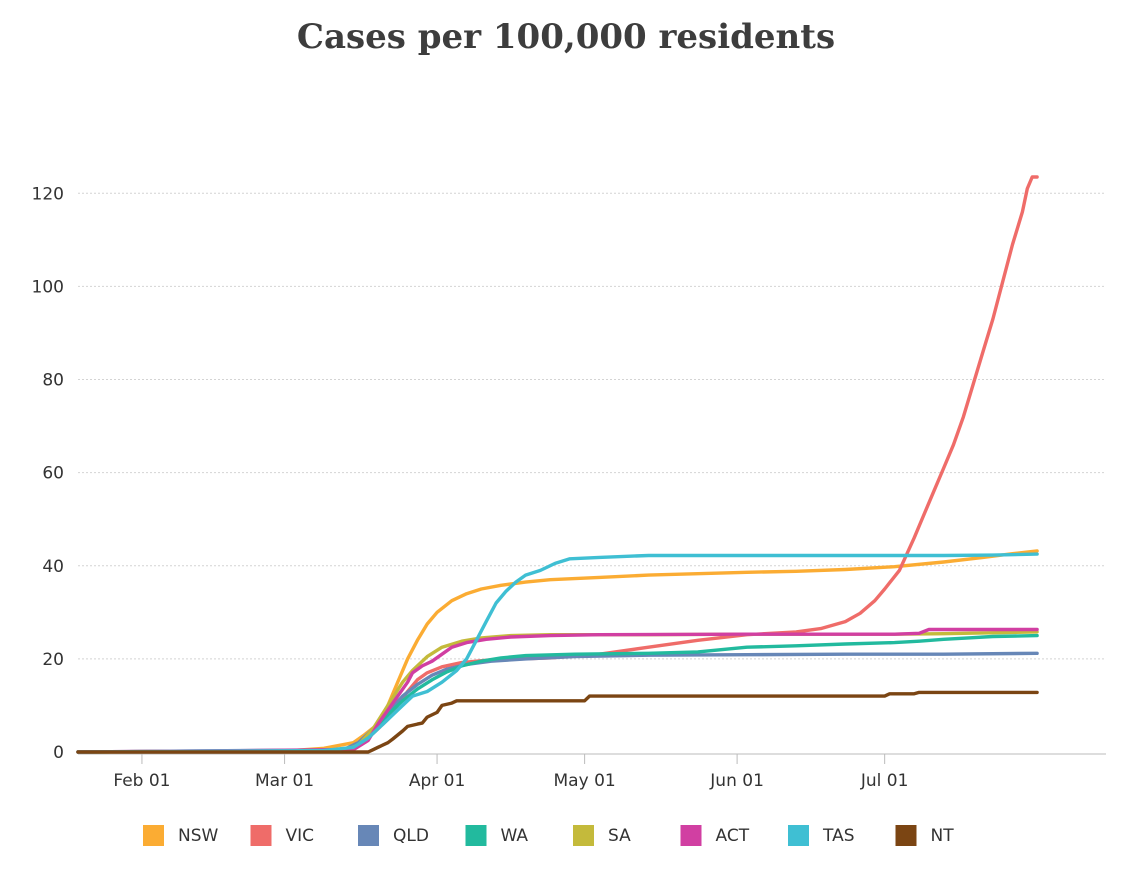 This screenshot has width=1126, height=877. What do you see at coordinates (943, 836) in the screenshot?
I see `legend-label: NT` at bounding box center [943, 836].